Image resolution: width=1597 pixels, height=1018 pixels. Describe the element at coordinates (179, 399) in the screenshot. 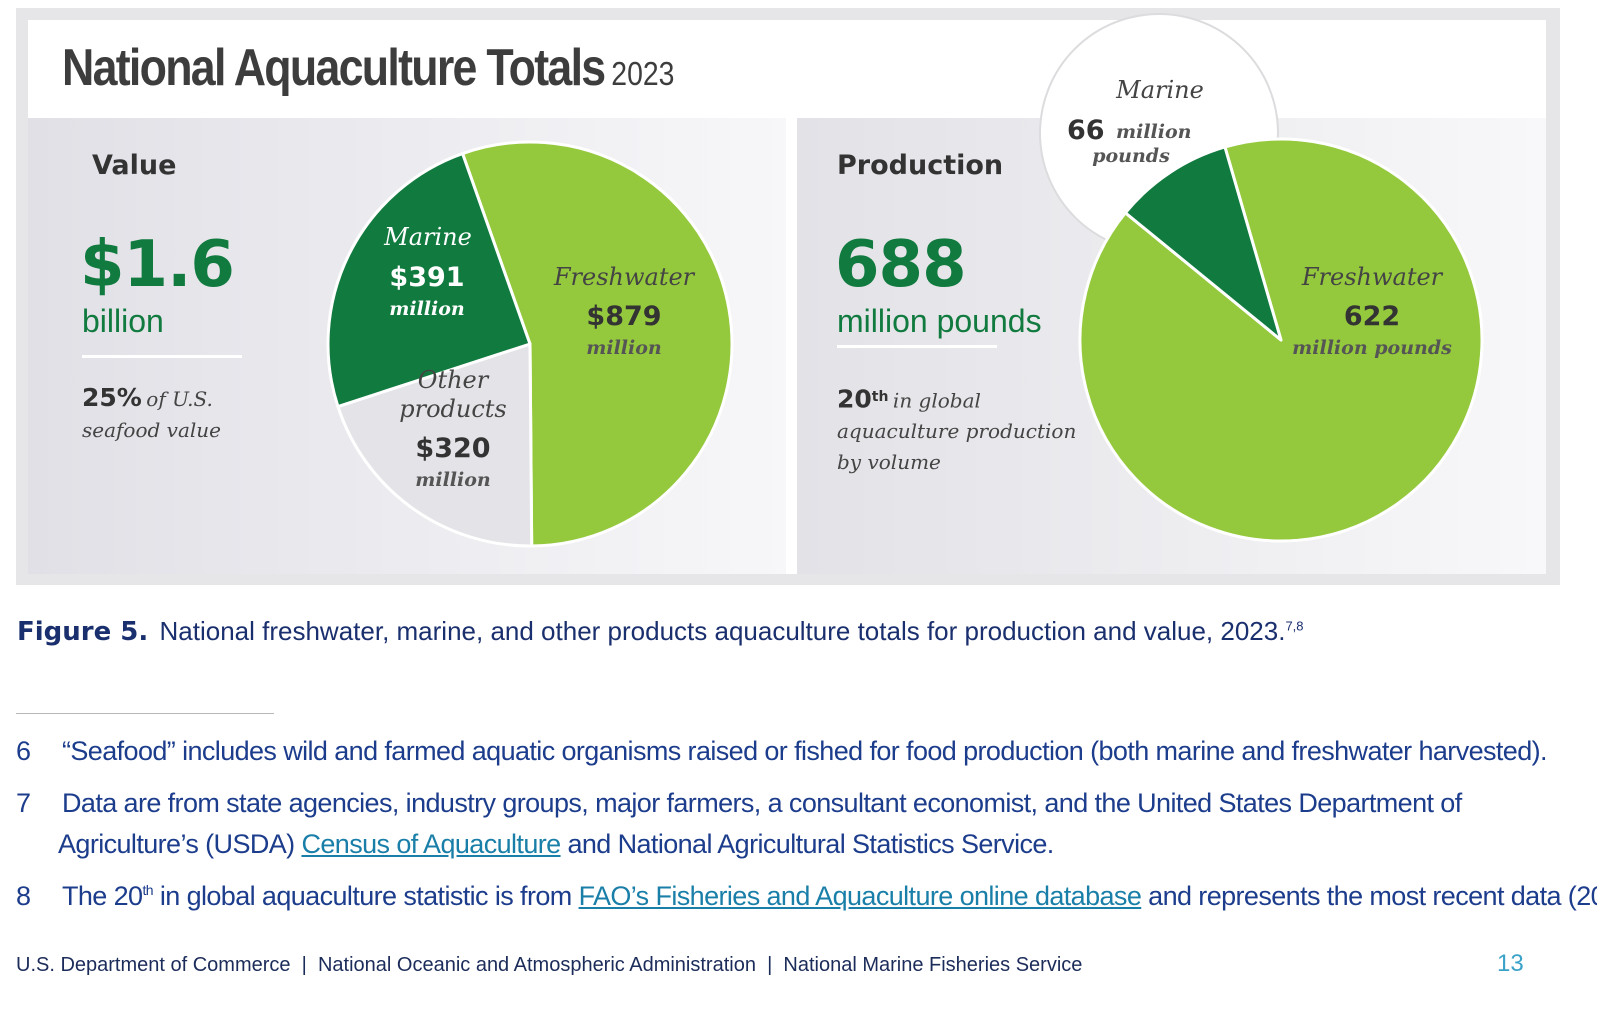

I see `value-stat-line1: of U.S.` at that location.